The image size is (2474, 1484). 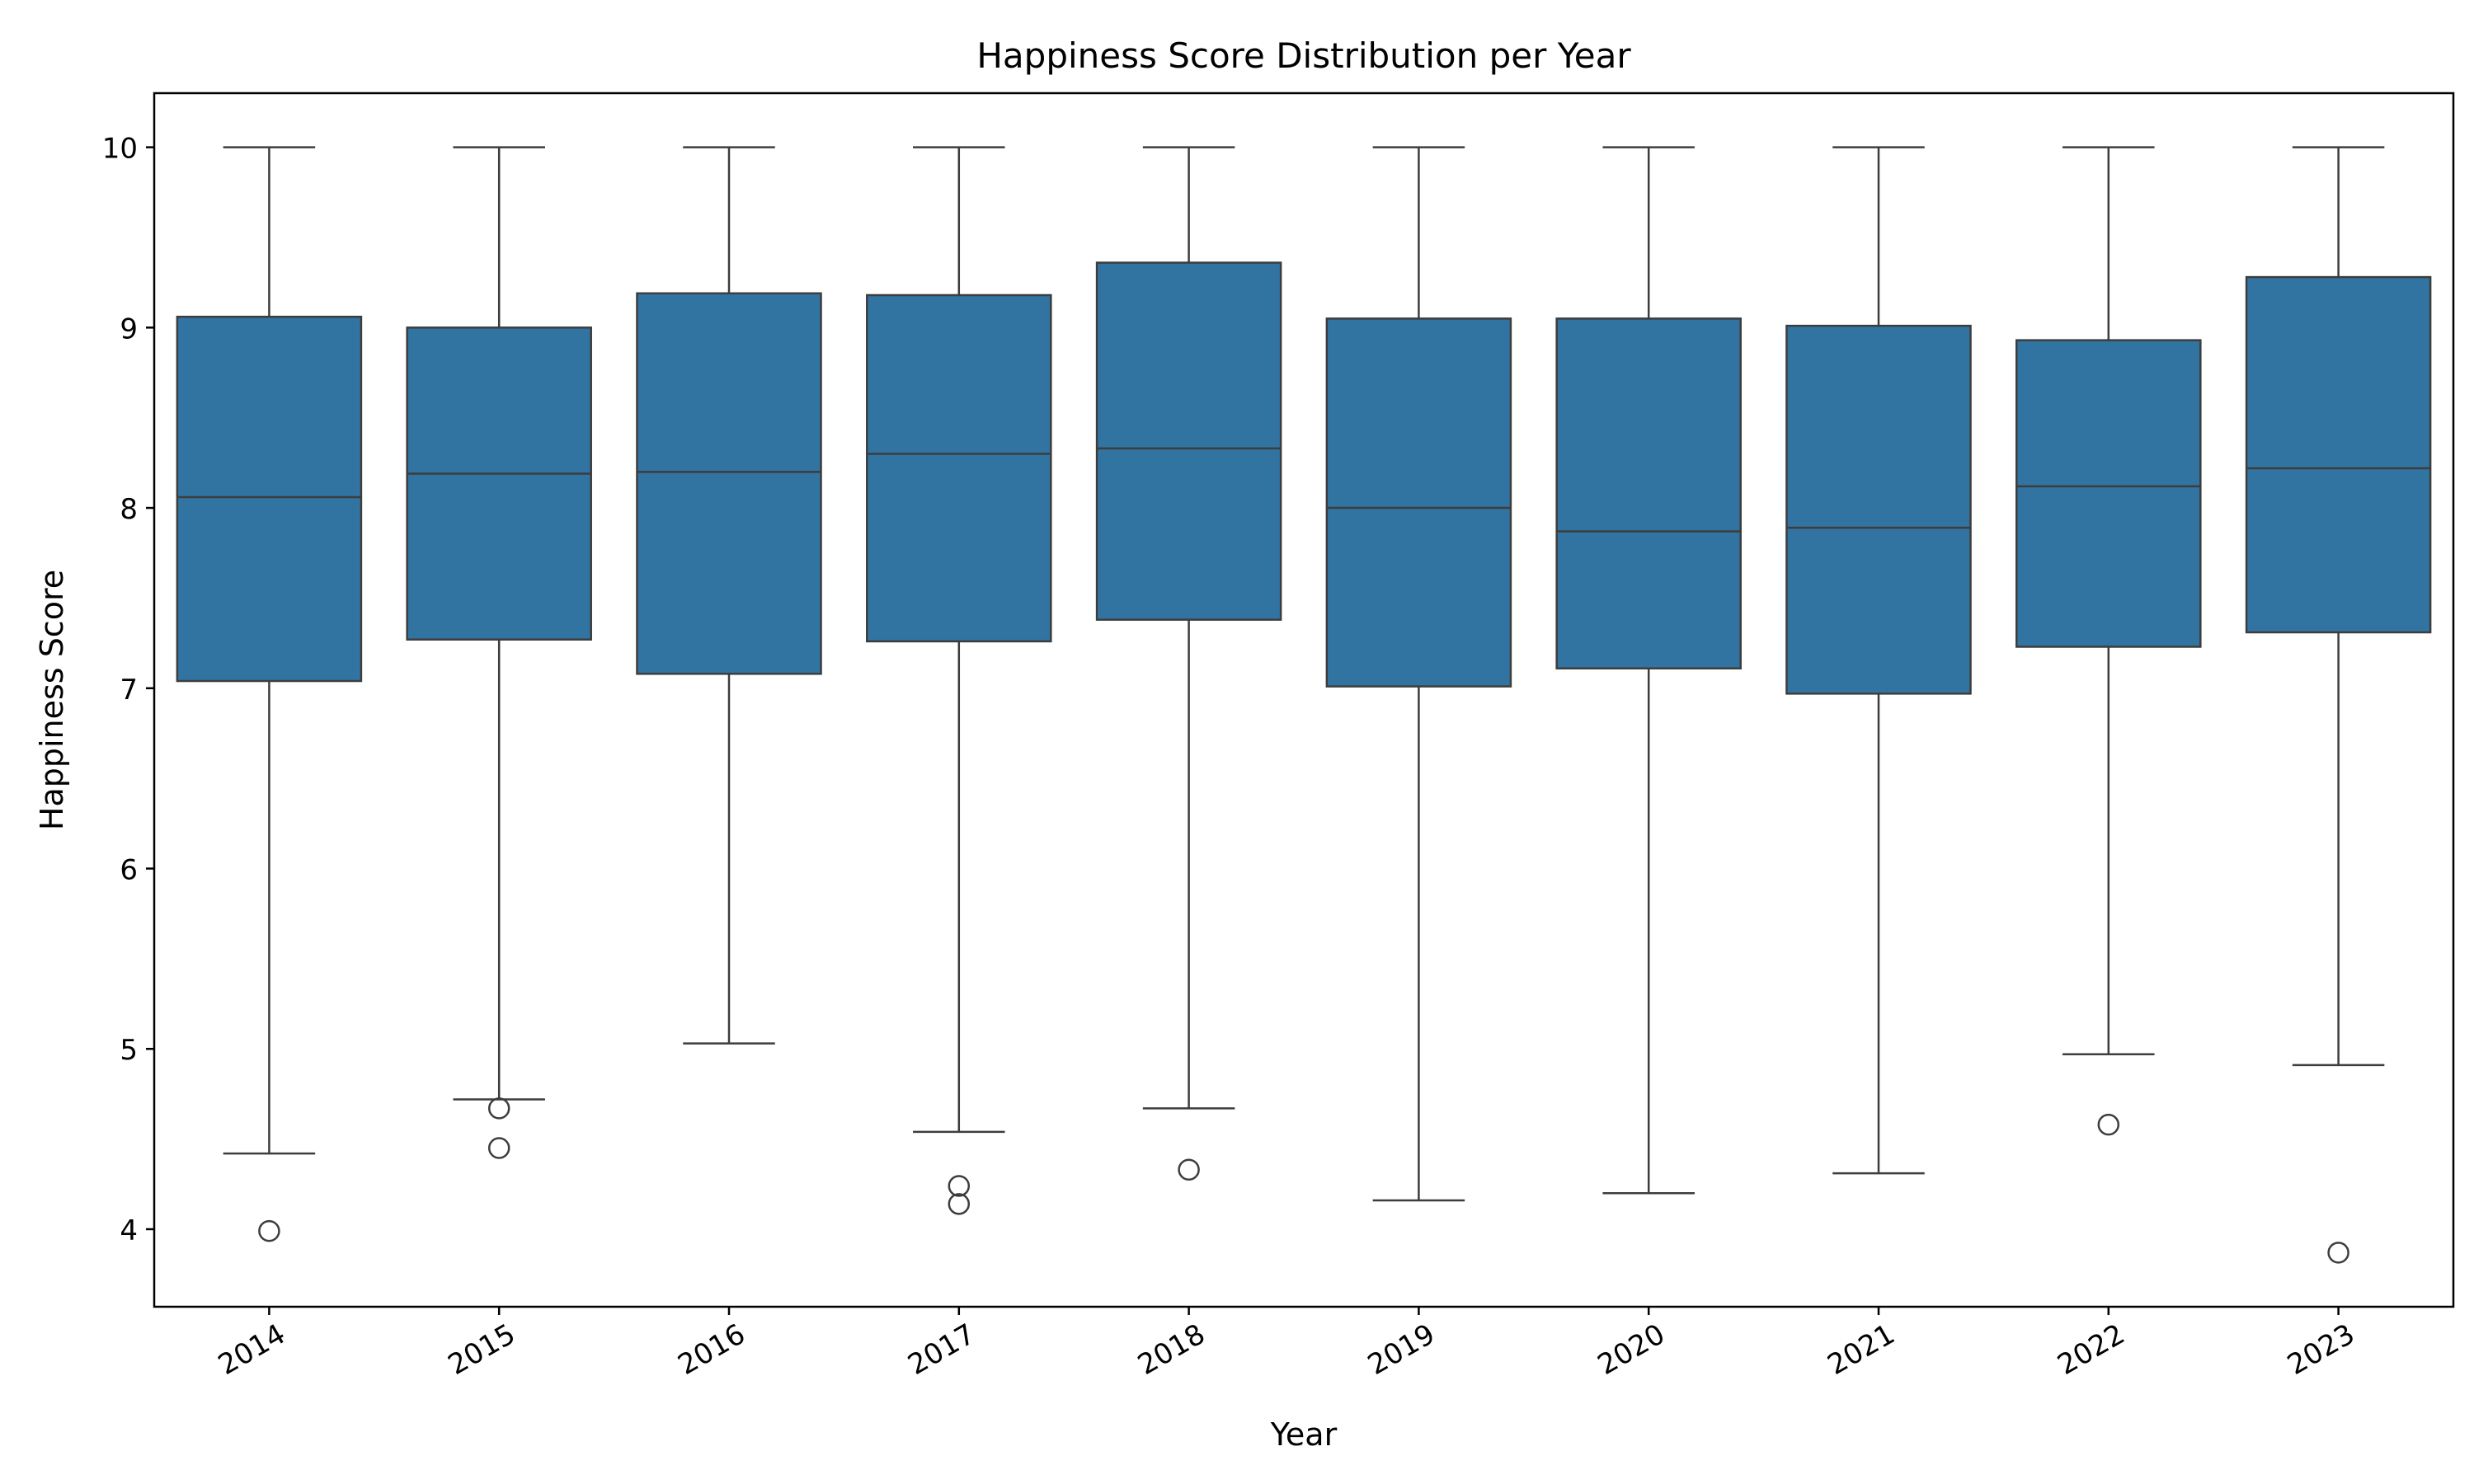 I want to click on y-axis-label: Happiness Score, so click(x=52, y=700).